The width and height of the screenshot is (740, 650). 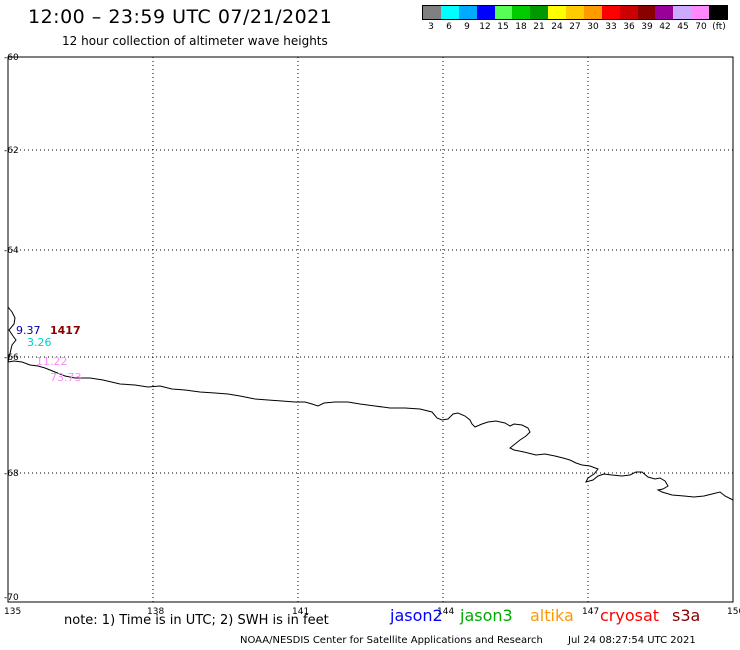 What do you see at coordinates (155, 612) in the screenshot?
I see `longitude-label: 138` at bounding box center [155, 612].